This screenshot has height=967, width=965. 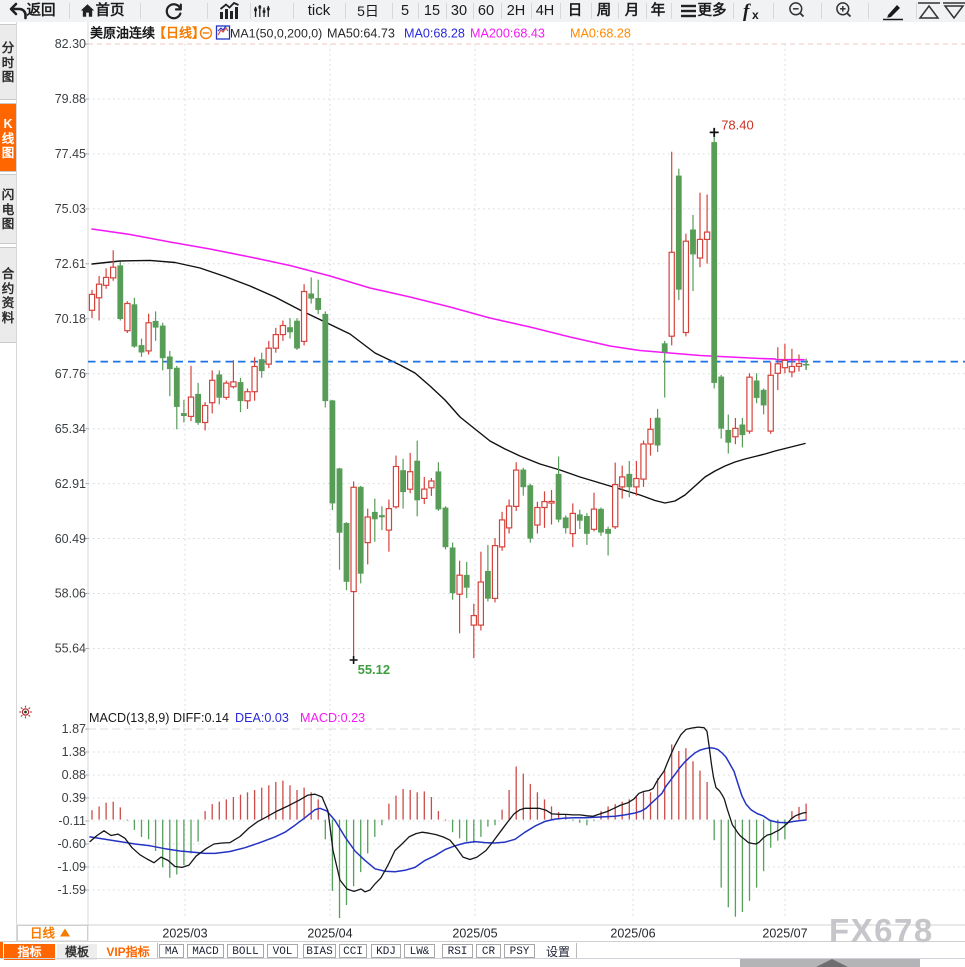 I want to click on svg-text: MACD(13,8,9), so click(x=129, y=718).